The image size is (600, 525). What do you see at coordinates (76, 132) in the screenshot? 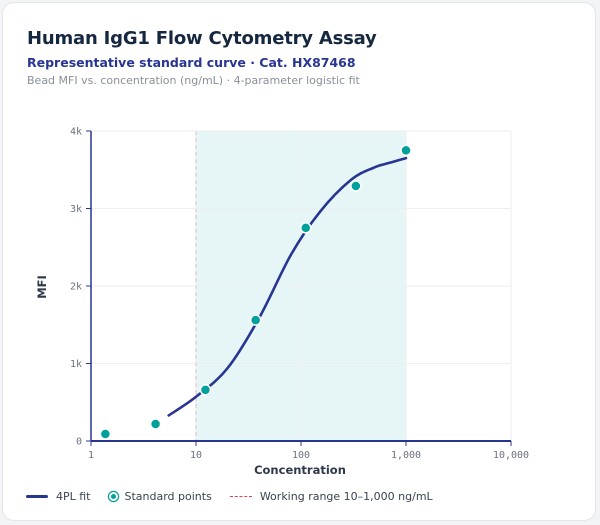
I see `y-tick-label: 4k` at bounding box center [76, 132].